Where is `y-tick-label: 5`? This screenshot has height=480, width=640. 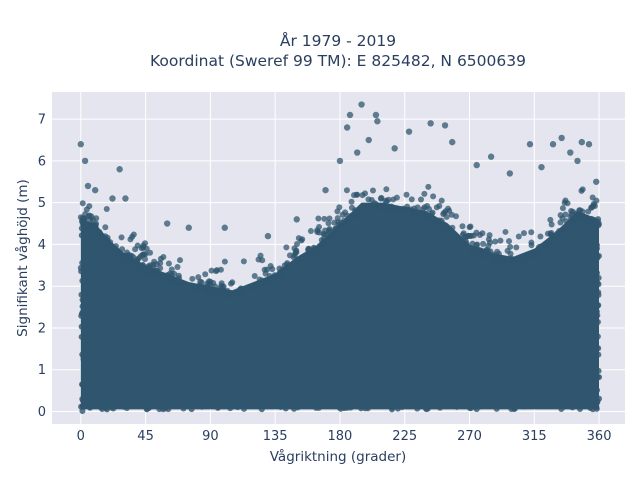
y-tick-label: 5 is located at coordinates (42, 203).